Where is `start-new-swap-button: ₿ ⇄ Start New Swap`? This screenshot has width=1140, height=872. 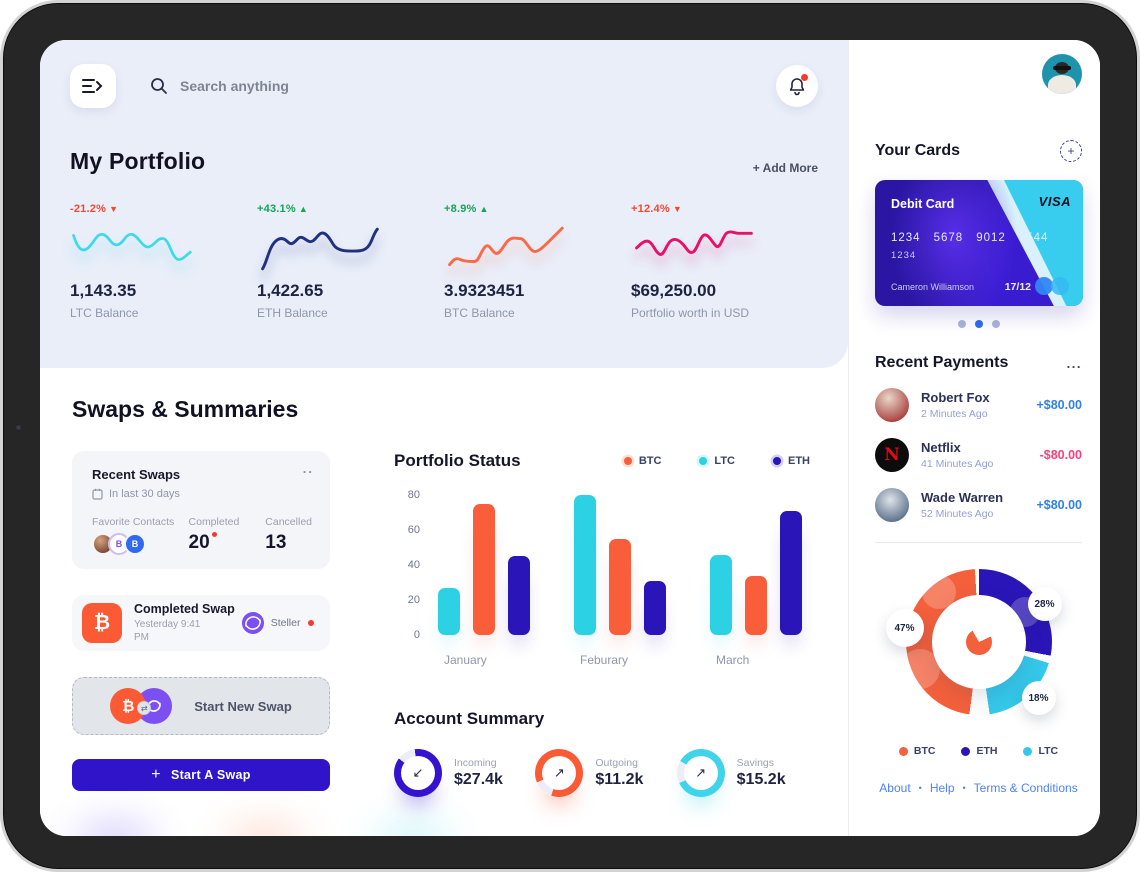 start-new-swap-button: ₿ ⇄ Start New Swap is located at coordinates (201, 706).